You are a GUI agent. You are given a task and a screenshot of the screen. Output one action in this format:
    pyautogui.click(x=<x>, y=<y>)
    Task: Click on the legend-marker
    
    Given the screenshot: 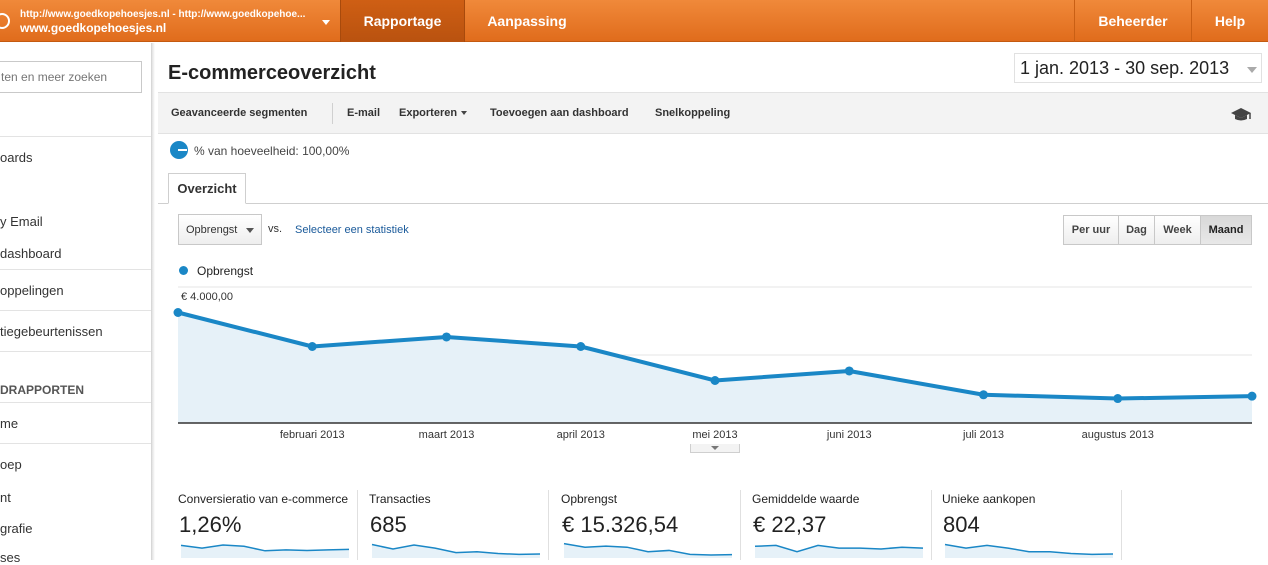 What is the action you would take?
    pyautogui.click(x=183, y=270)
    